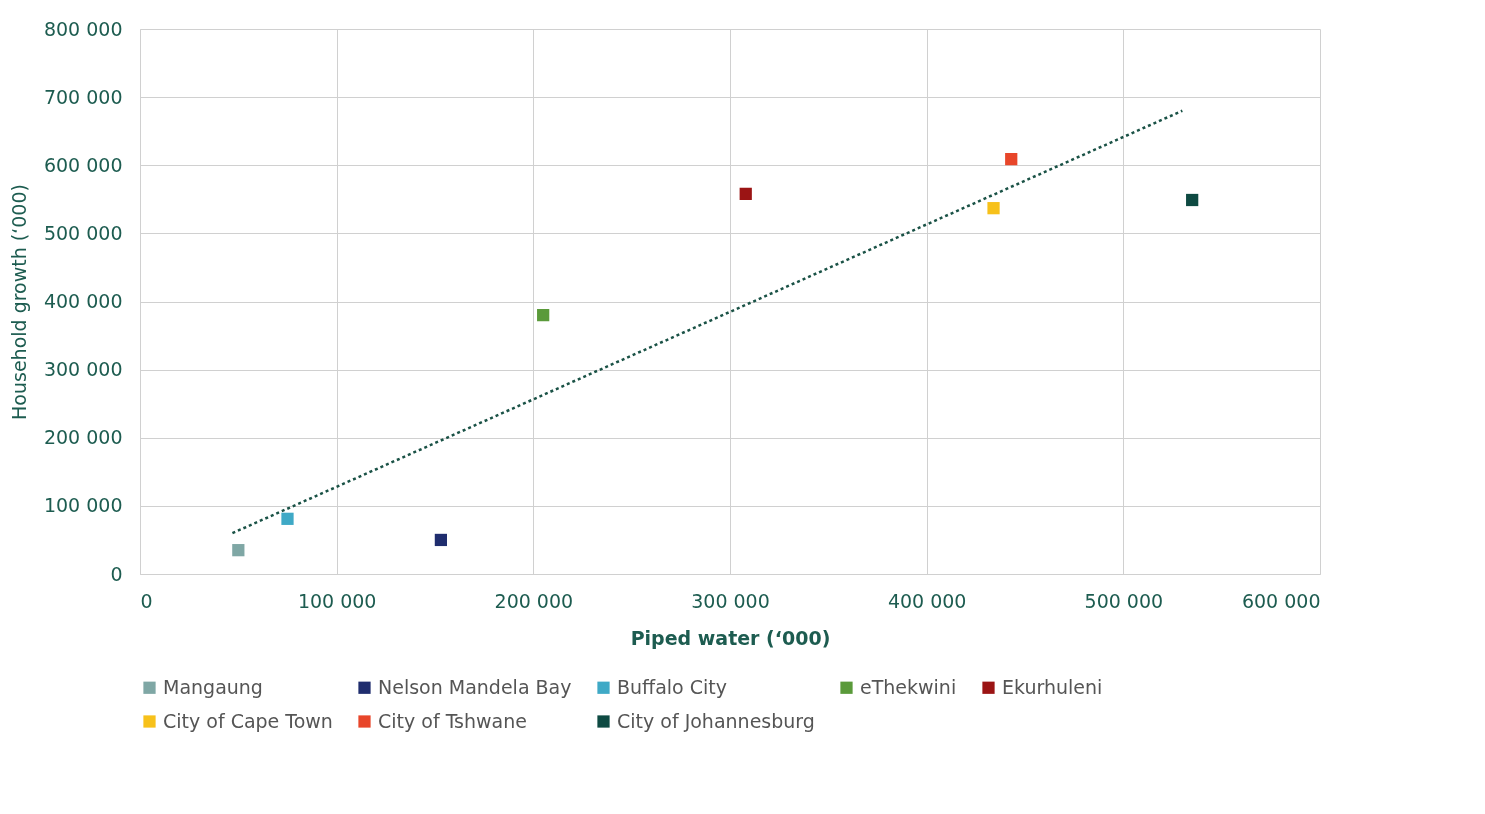  I want to click on legend-label: Buffalo City, so click(672, 686).